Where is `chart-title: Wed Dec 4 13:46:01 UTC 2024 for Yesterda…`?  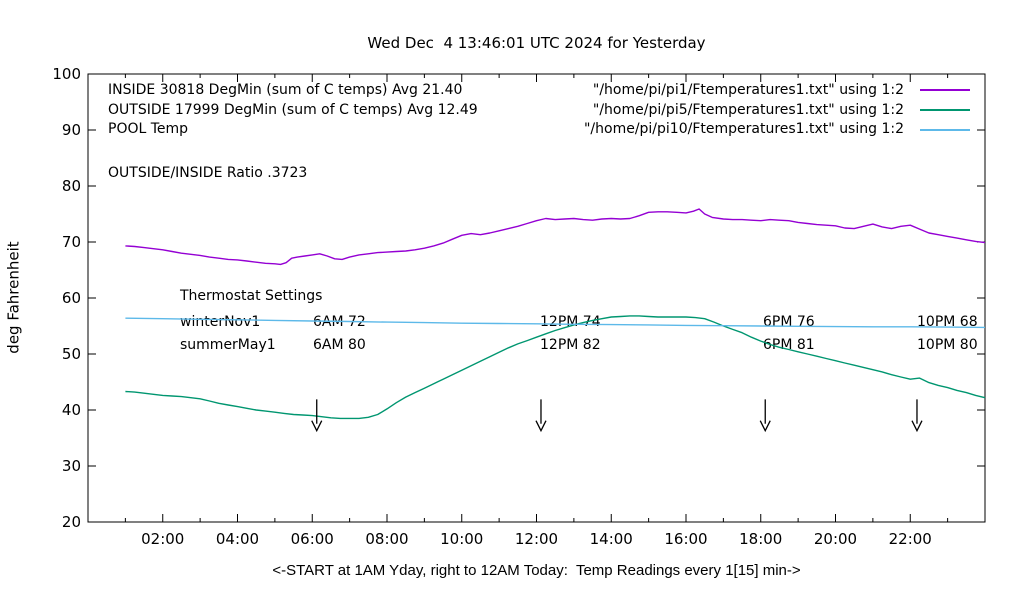
chart-title: Wed Dec 4 13:46:01 UTC 2024 for Yesterda… is located at coordinates (536, 43).